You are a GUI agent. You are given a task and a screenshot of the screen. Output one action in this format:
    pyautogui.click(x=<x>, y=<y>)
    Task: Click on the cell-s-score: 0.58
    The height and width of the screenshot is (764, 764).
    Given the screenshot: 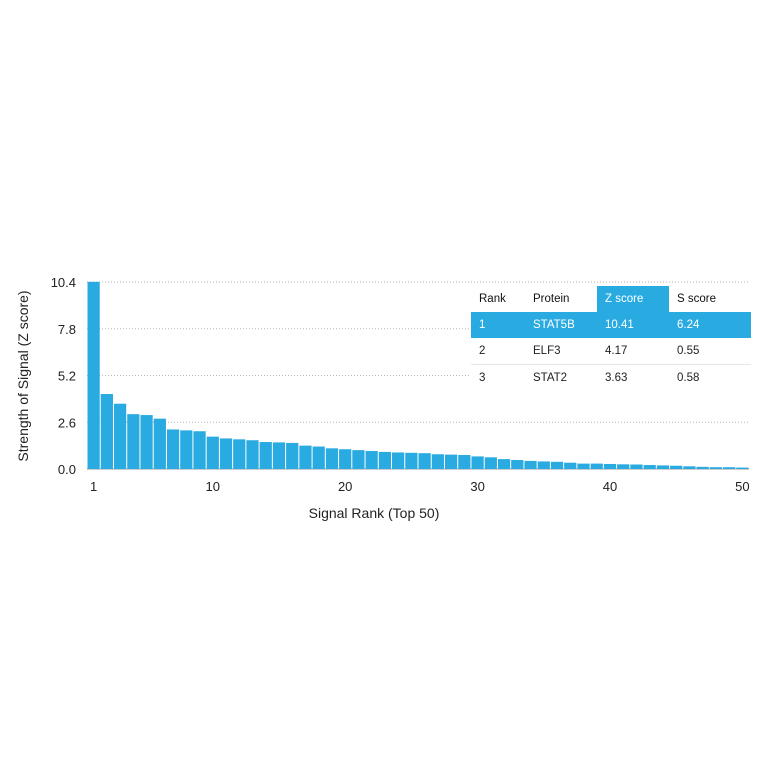 What is the action you would take?
    pyautogui.click(x=710, y=377)
    